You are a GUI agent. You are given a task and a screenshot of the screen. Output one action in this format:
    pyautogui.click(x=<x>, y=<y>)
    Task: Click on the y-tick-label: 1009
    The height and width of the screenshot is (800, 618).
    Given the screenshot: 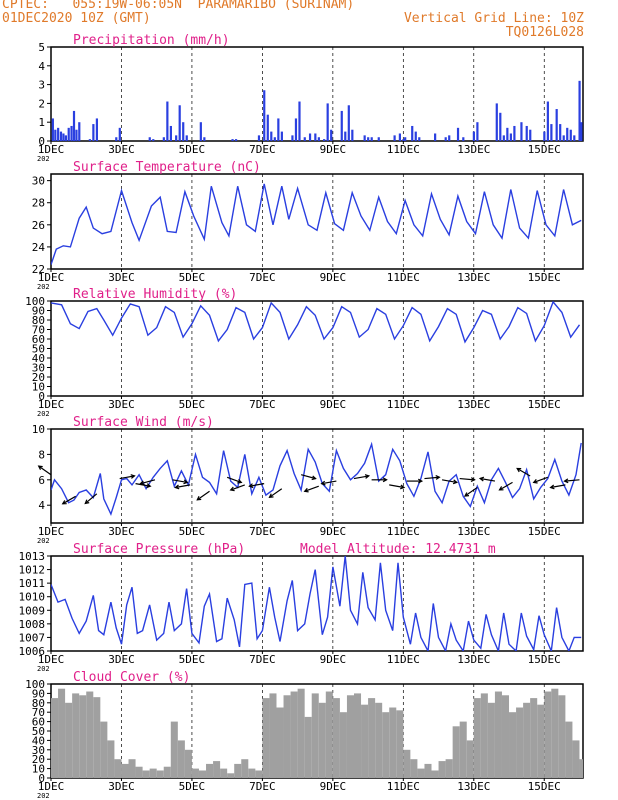 What is the action you would take?
    pyautogui.click(x=32, y=610)
    